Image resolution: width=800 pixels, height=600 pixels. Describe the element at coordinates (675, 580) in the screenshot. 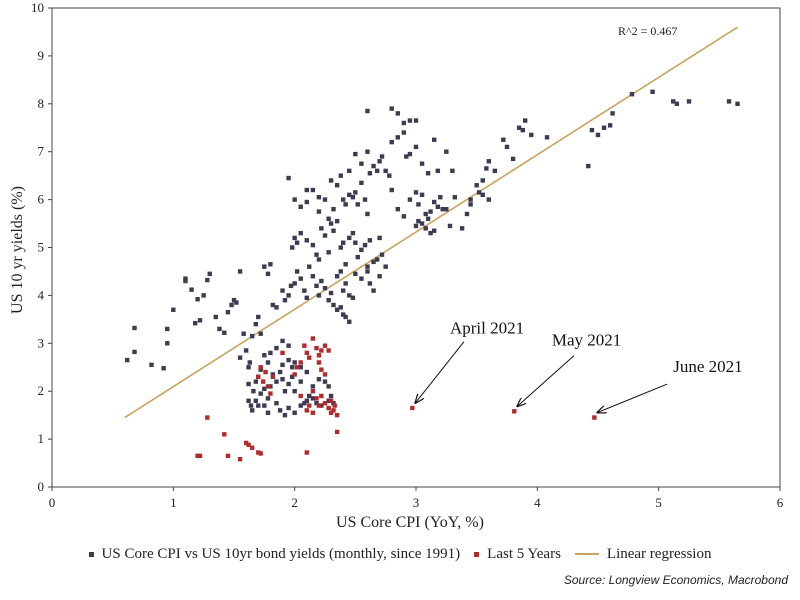

I see `source-note: Source: Longview Economics, Macrobond` at that location.